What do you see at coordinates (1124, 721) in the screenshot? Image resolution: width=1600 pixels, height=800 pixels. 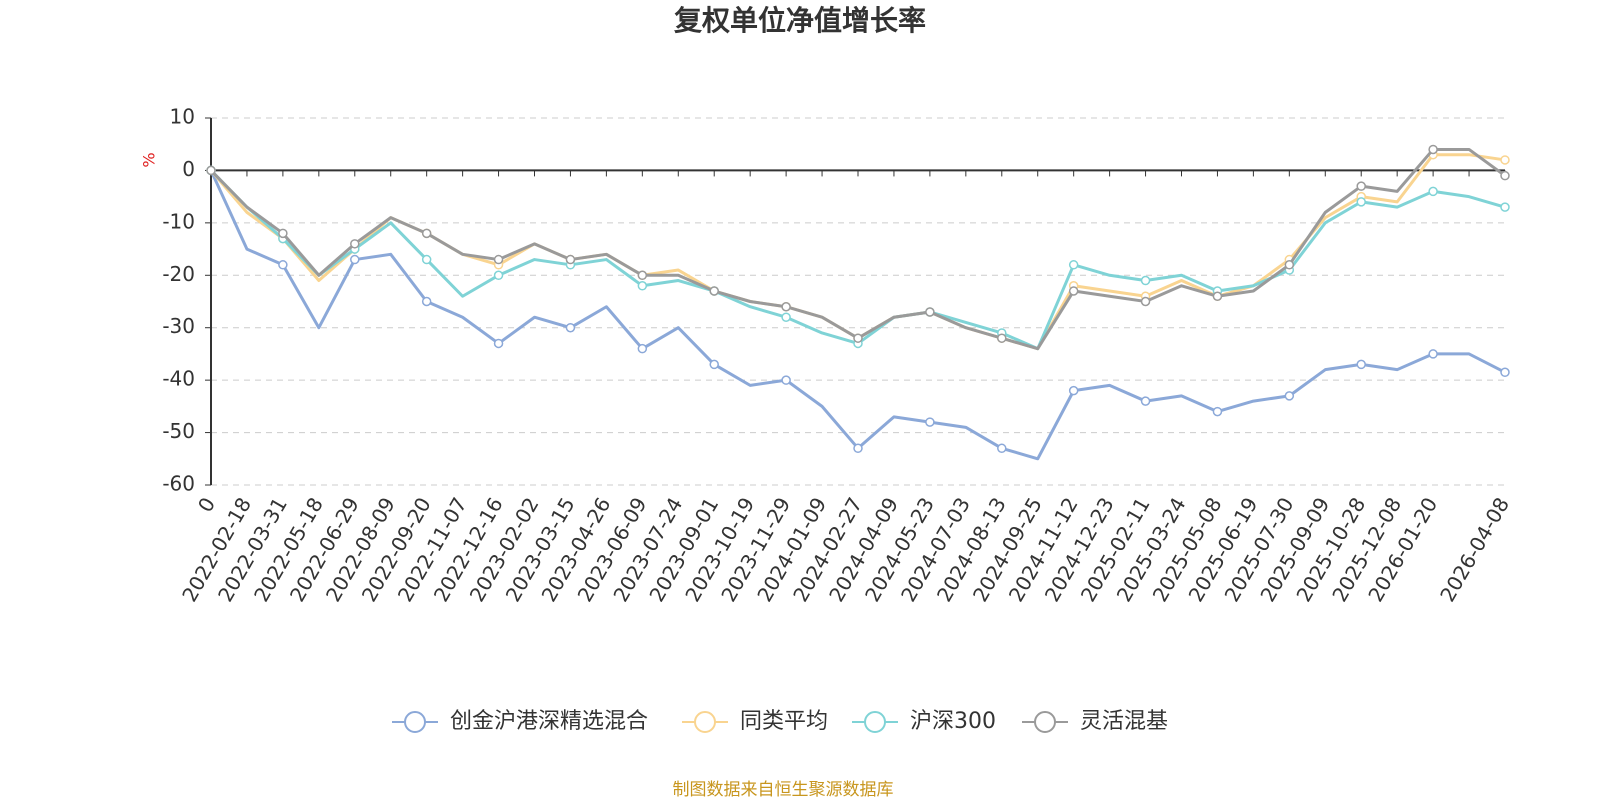 I see `legend-label: 灵活混基` at bounding box center [1124, 721].